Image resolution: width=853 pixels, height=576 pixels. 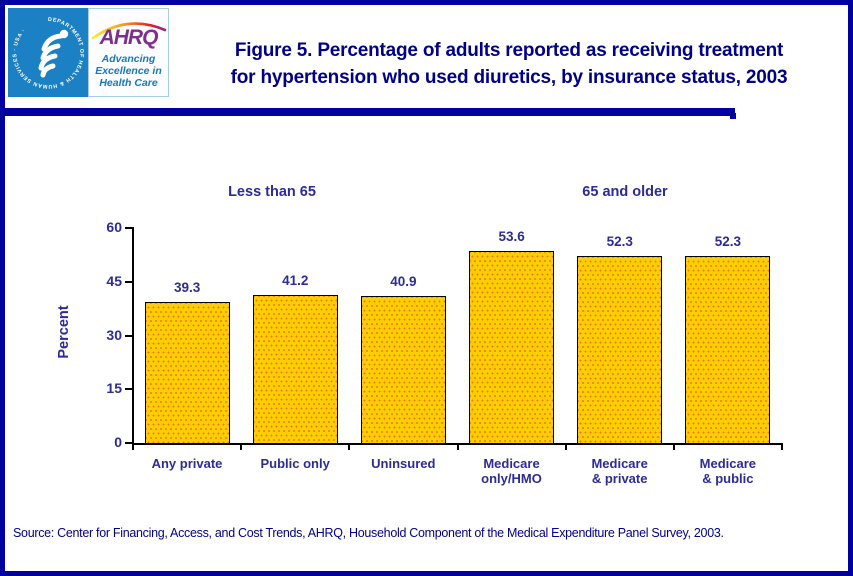 I want to click on y-axis-tick-label: 30, so click(x=114, y=334).